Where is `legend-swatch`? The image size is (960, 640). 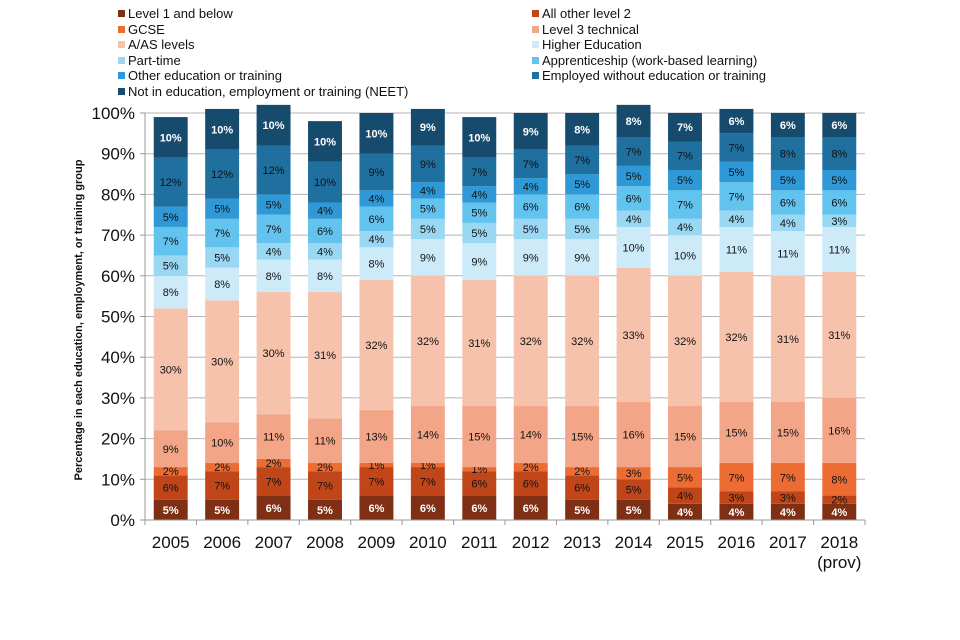 legend-swatch is located at coordinates (121, 91).